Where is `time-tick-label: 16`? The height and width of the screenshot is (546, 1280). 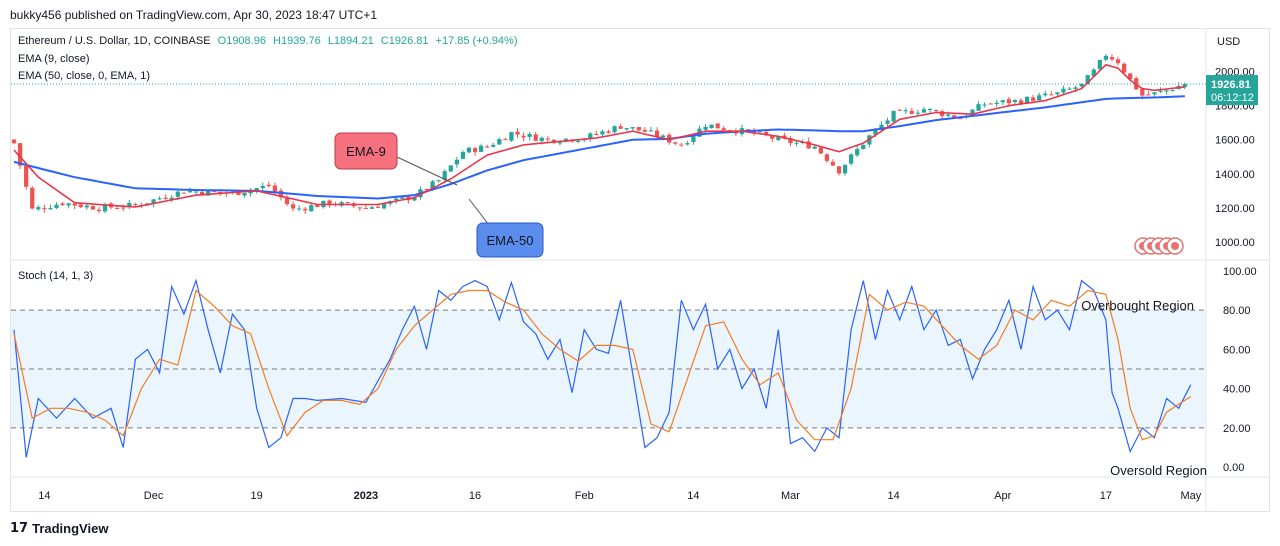
time-tick-label: 16 is located at coordinates (475, 496).